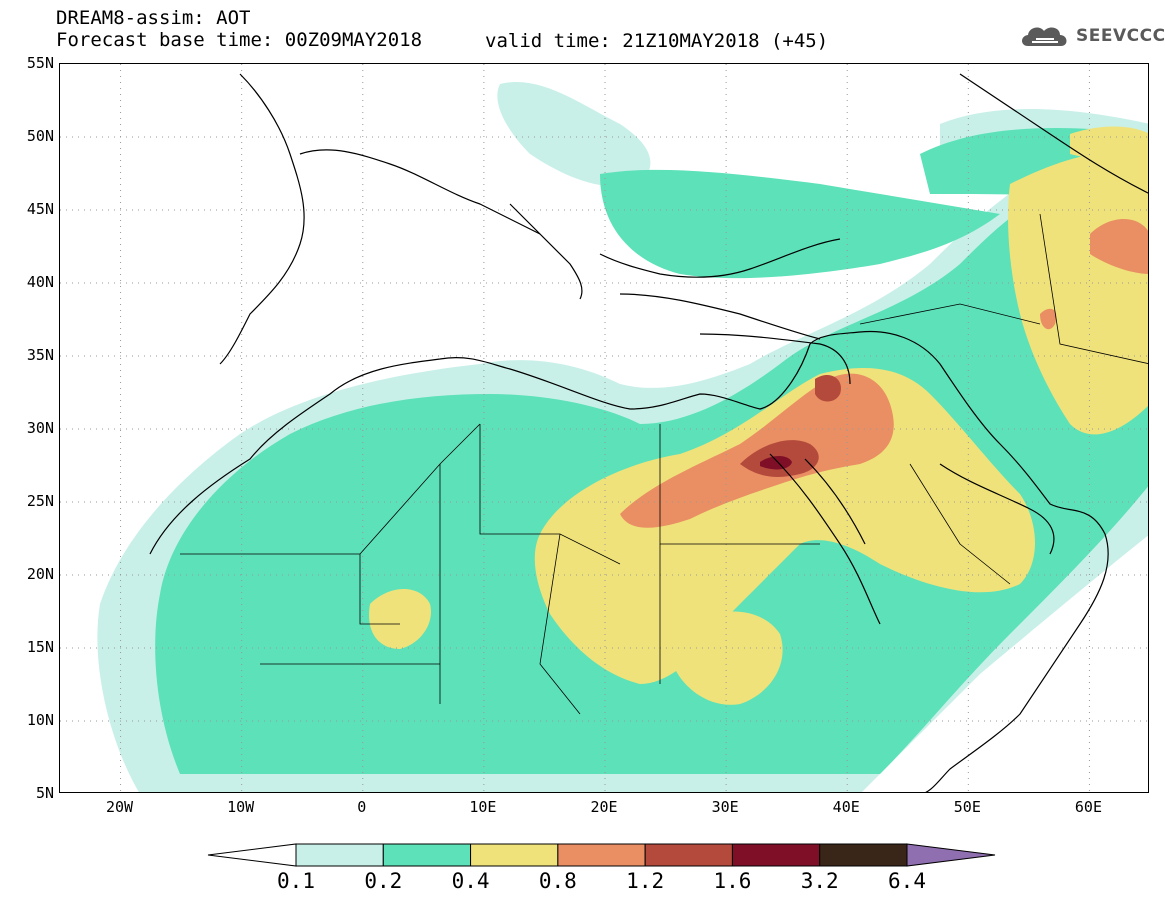 This screenshot has height=905, width=1165. Describe the element at coordinates (846, 807) in the screenshot. I see `lon-tick-label: 40E` at that location.